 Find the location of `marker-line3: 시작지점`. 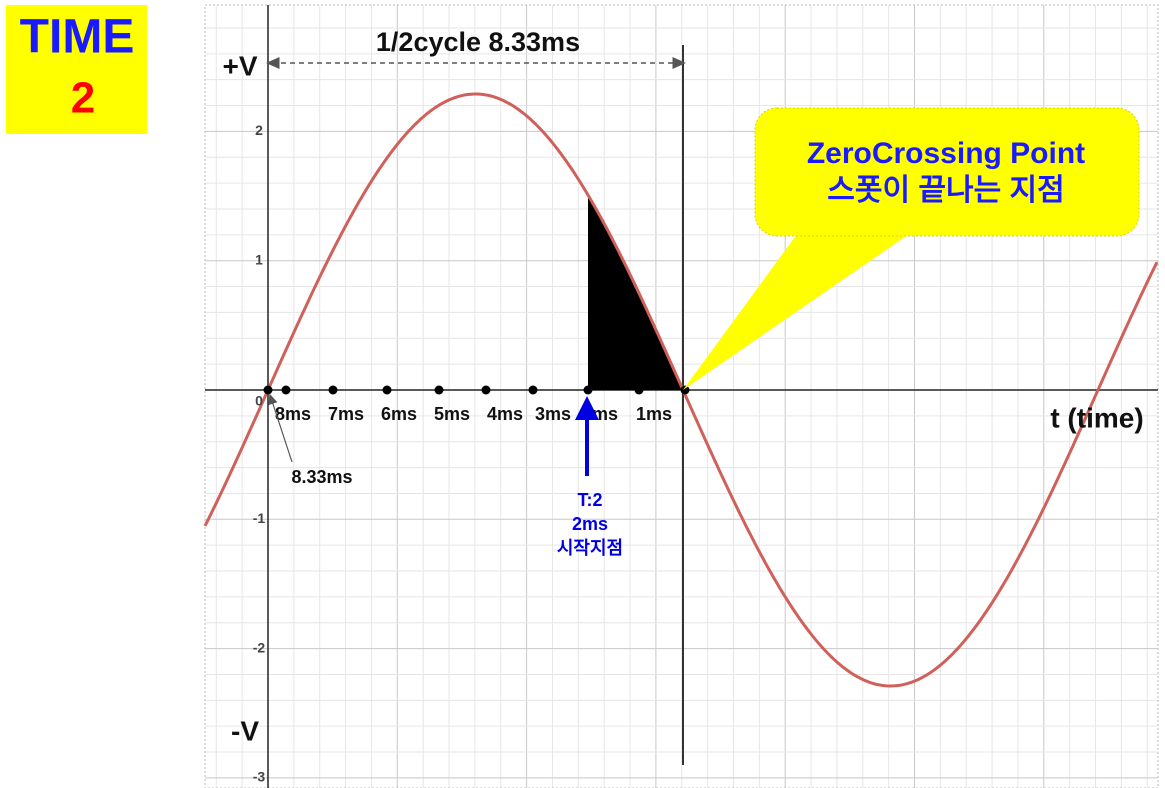

marker-line3: 시작지점 is located at coordinates (590, 548).